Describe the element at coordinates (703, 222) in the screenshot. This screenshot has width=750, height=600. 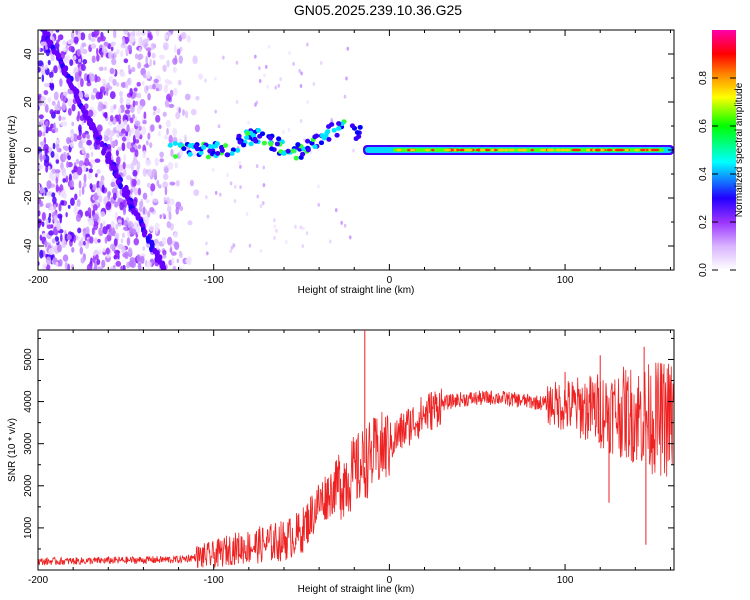
I see `colorbar-tick-label: 0.2` at that location.